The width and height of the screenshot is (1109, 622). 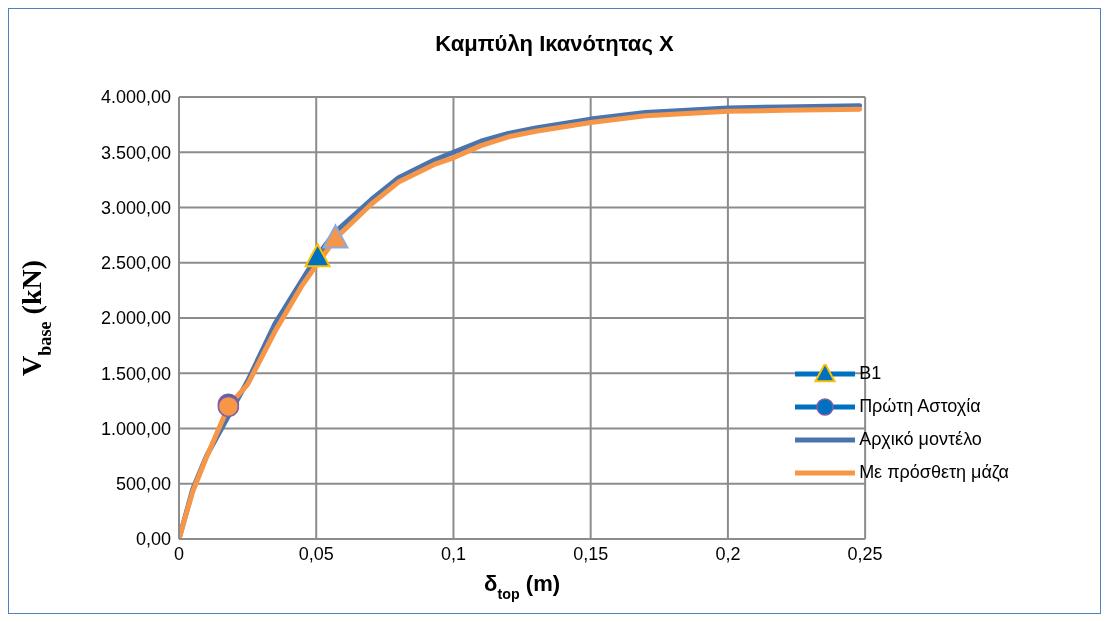 What do you see at coordinates (453, 553) in the screenshot?
I see `x-tick-label: 0,1` at bounding box center [453, 553].